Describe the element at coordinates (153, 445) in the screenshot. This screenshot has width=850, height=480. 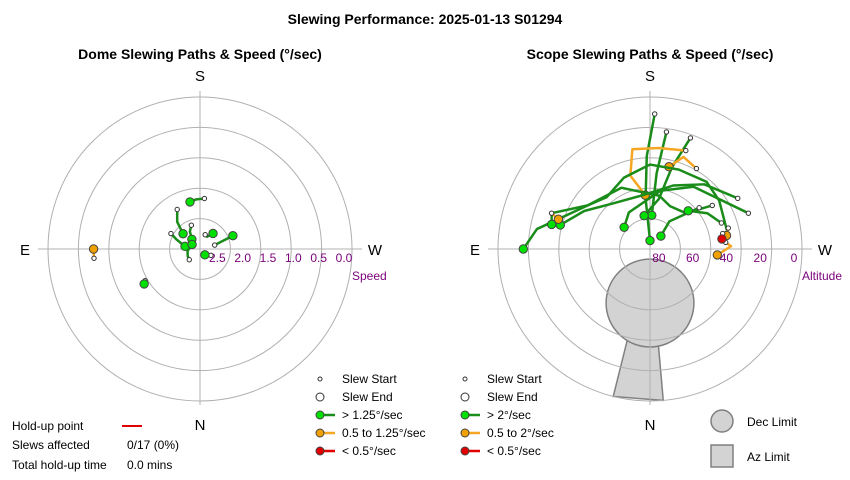
I see `slews-affected-value: 0/17 (0%)` at that location.